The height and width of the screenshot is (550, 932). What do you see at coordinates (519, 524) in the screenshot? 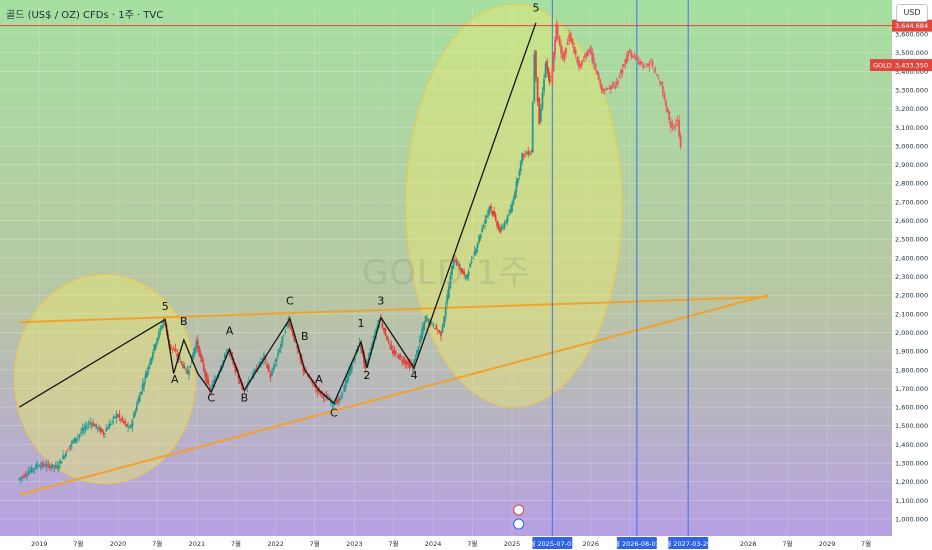
I see `event-flag-icon` at bounding box center [519, 524].